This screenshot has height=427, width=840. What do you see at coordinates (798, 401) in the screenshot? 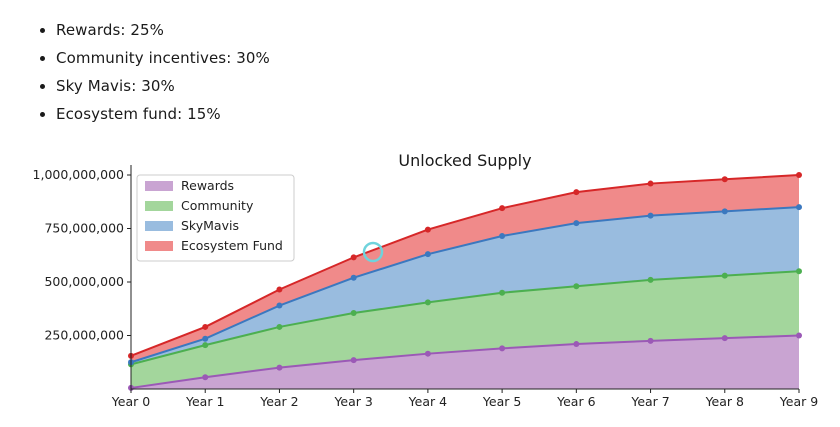
I see `x-tick-label: Year 9` at bounding box center [798, 401].